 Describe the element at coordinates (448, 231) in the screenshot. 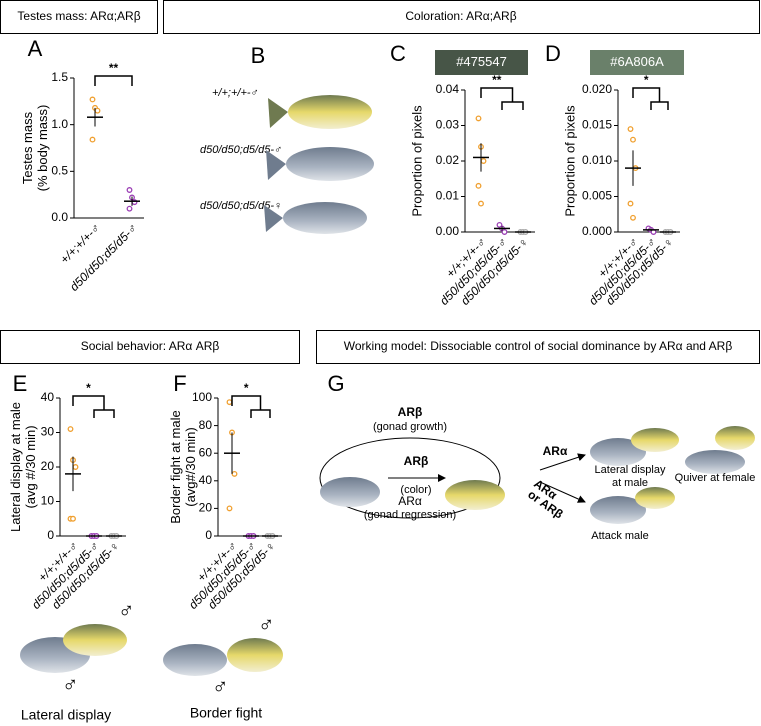

I see `y-tick-label: 0.00` at that location.